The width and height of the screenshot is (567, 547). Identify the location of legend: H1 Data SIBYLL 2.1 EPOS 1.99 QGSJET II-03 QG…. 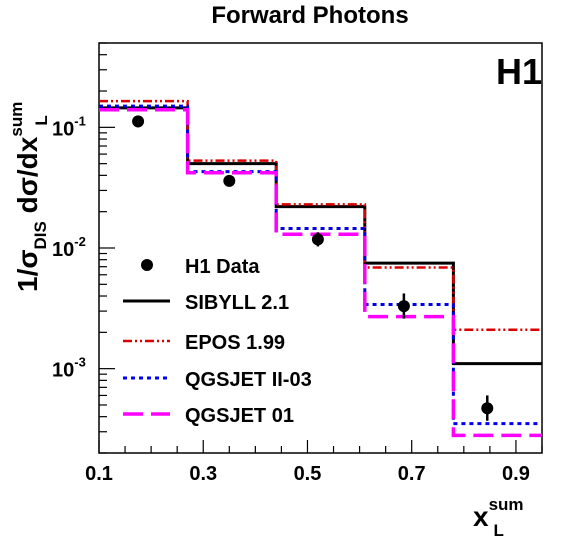
(217, 341).